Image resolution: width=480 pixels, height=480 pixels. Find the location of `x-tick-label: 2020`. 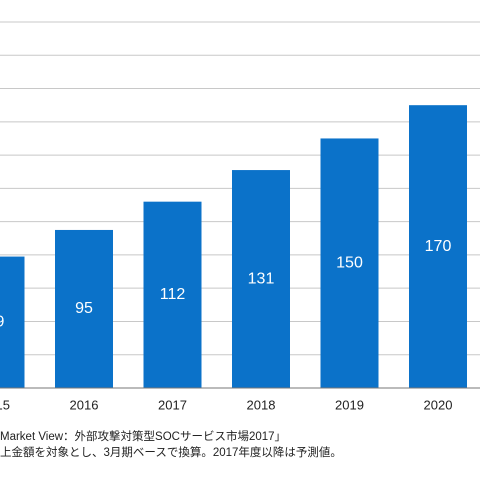

x-tick-label: 2020 is located at coordinates (438, 404).